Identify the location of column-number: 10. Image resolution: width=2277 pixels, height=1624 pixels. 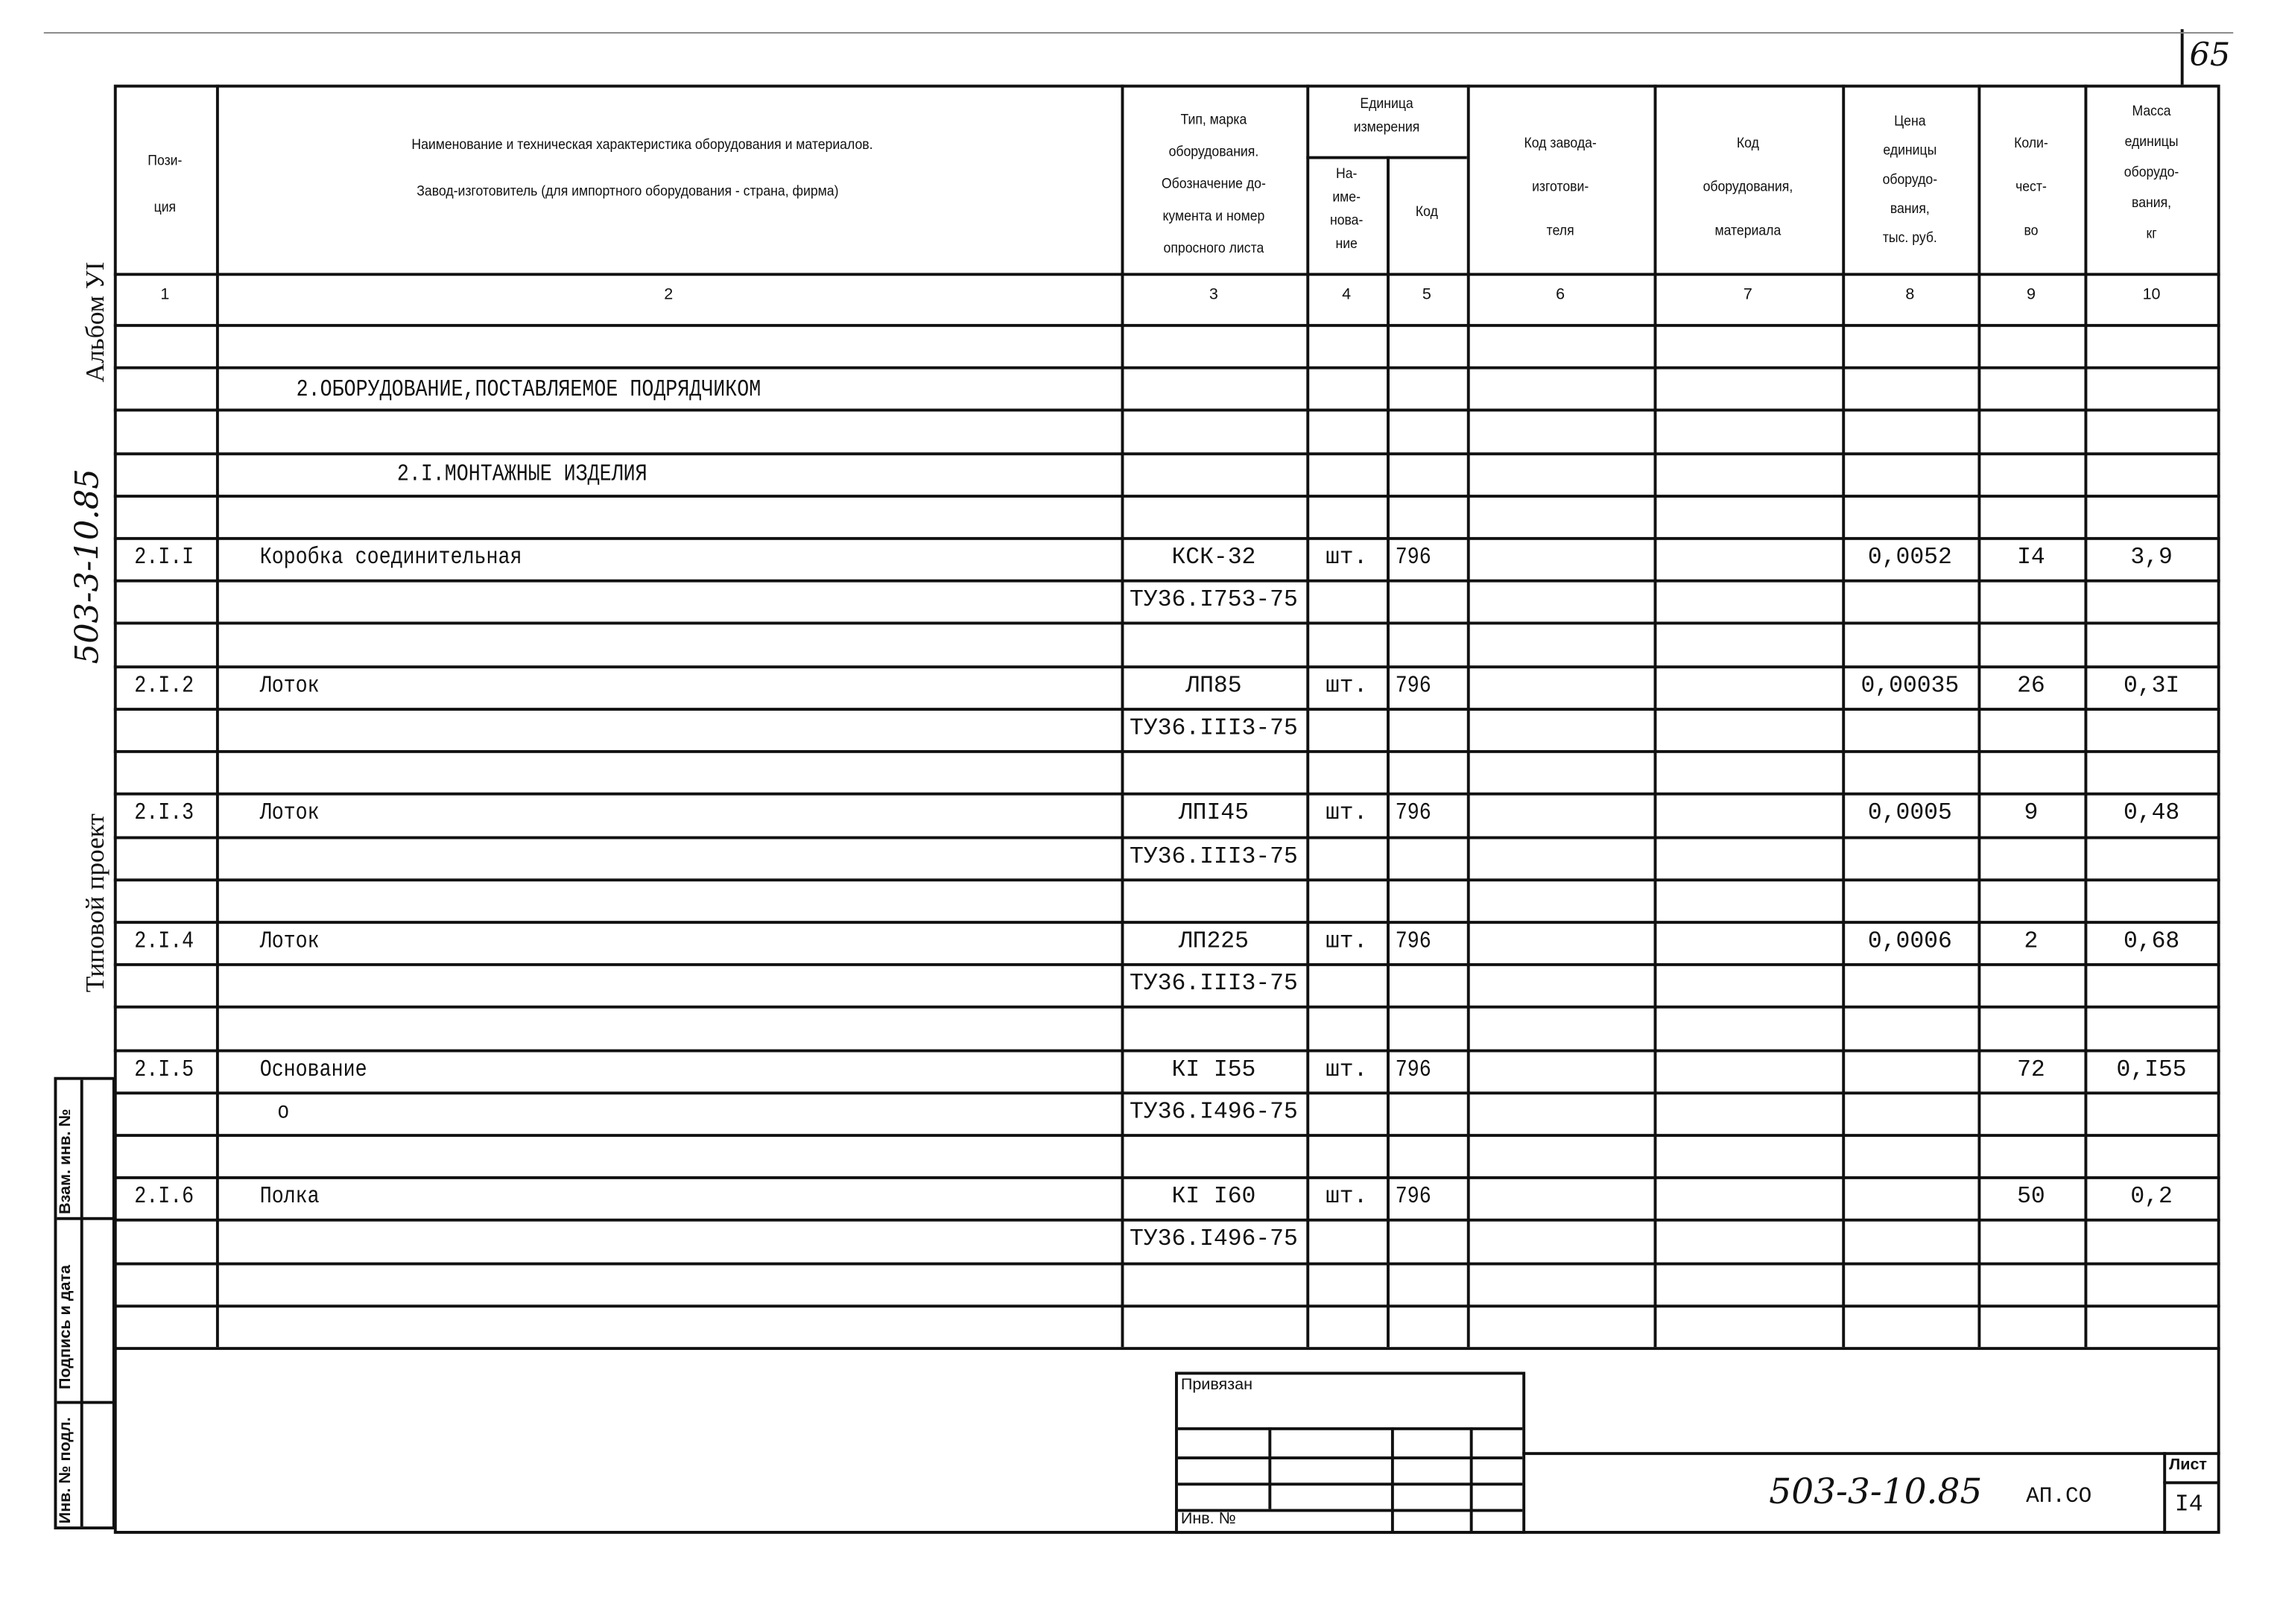
(2151, 294).